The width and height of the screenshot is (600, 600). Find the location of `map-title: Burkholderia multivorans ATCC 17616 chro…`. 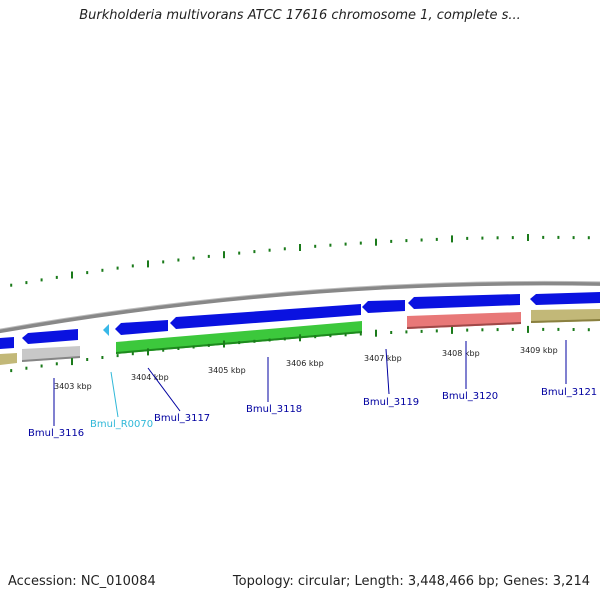

map-title: Burkholderia multivorans ATCC 17616 chro… is located at coordinates (300, 15).